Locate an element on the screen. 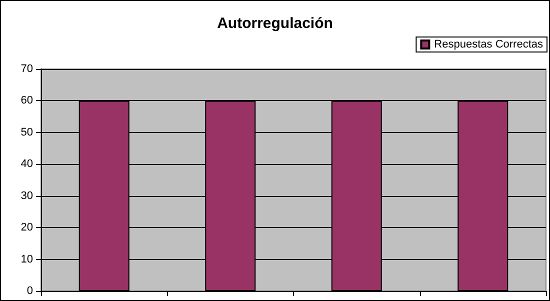  y-tick-label: 70 is located at coordinates (26, 69).